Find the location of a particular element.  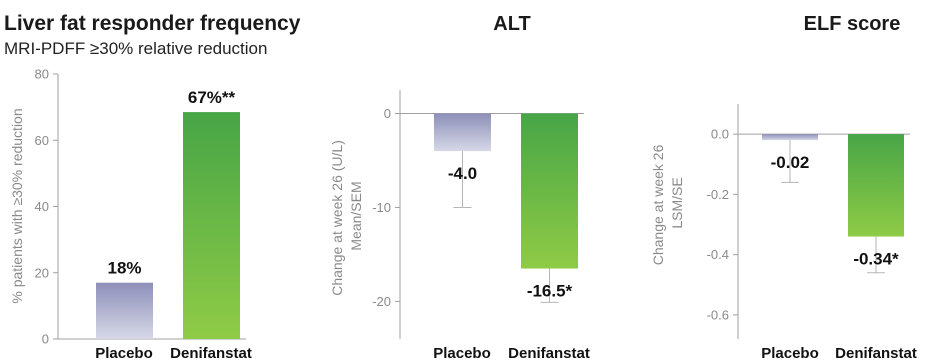

chart3-bar-denifanstat is located at coordinates (876, 185).